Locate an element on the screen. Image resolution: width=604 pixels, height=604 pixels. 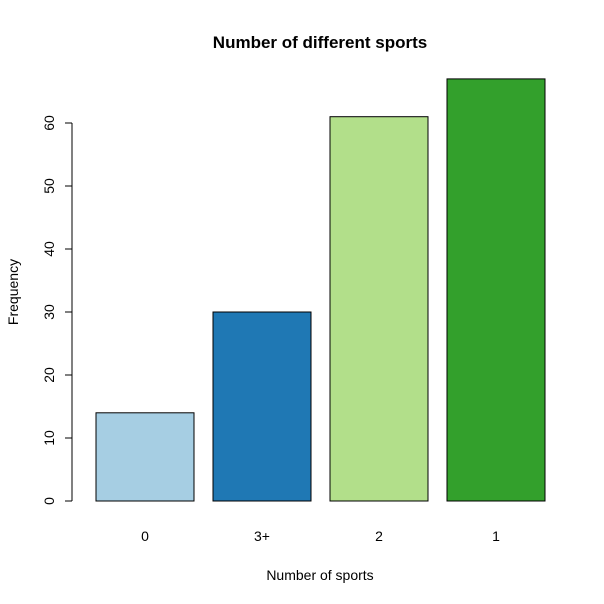
x-axis-label: Number of sports is located at coordinates (319, 575).